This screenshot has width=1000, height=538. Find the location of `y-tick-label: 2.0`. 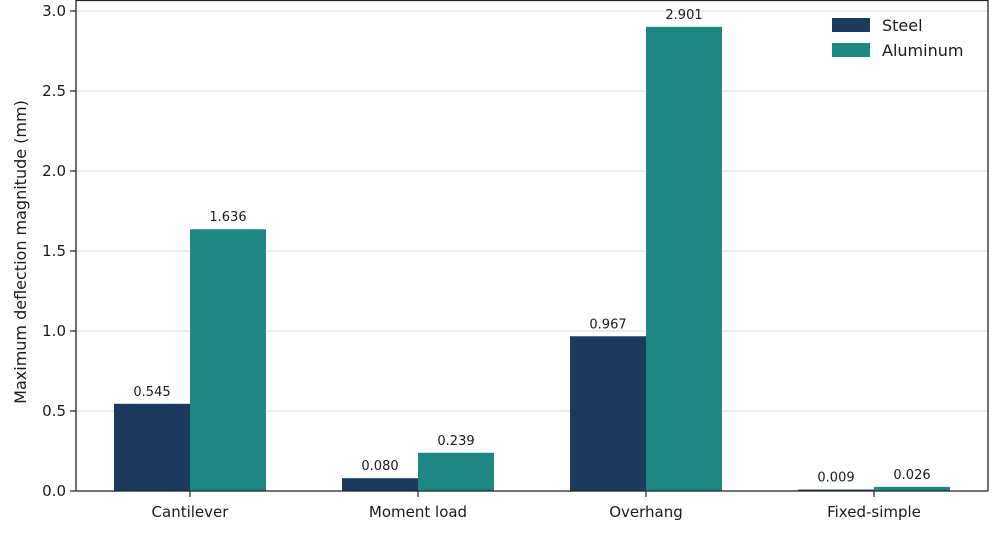

y-tick-label: 2.0 is located at coordinates (54, 171).